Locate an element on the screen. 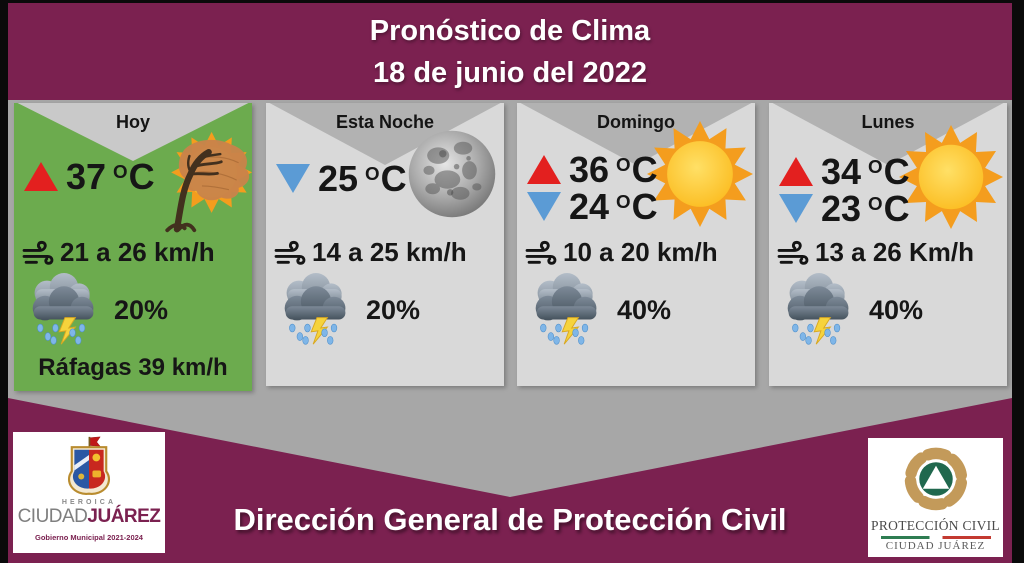 Image resolution: width=1024 pixels, height=563 pixels. forecast-card-lunes: Lunes 34 OC 23 OC 13 a 26 Km/h 40% is located at coordinates (888, 244).